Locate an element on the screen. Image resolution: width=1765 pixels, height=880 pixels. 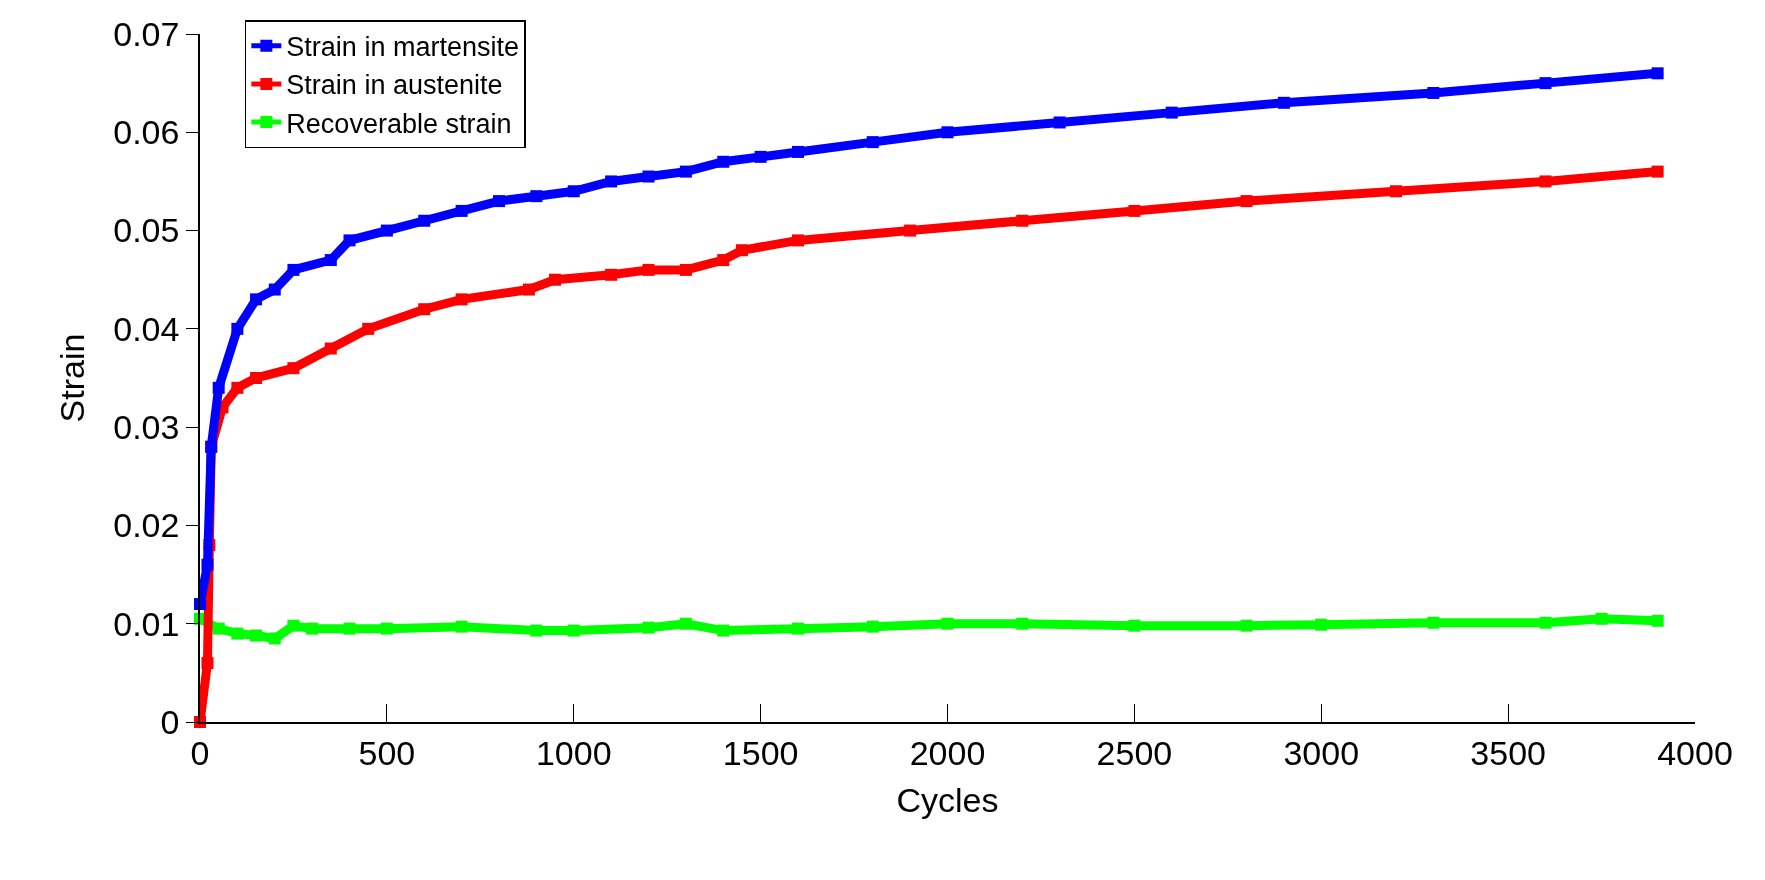
y-tick-label: 0.05 is located at coordinates (146, 230).